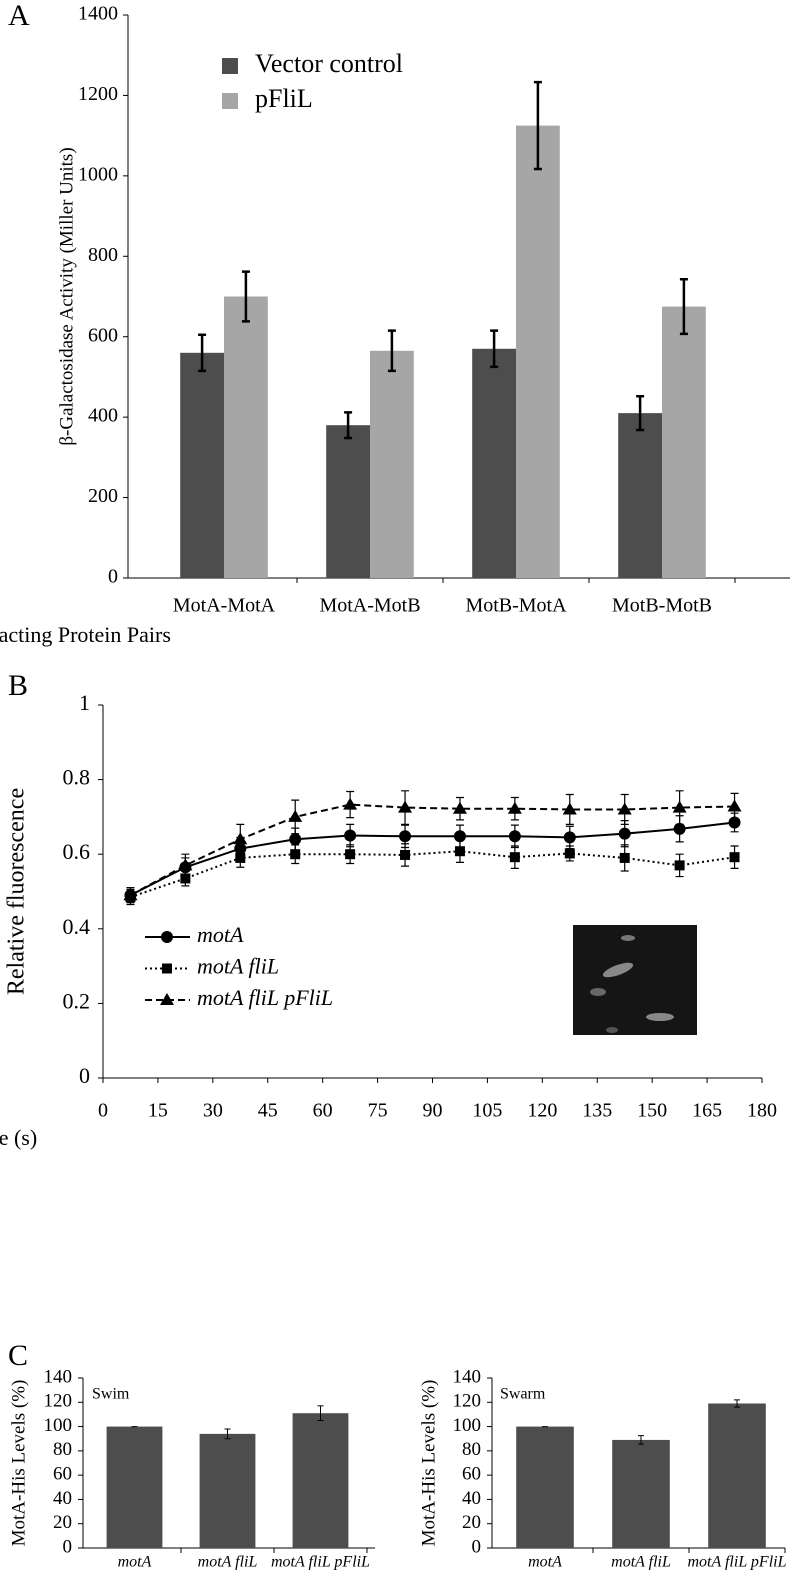  What do you see at coordinates (652, 1111) in the screenshot?
I see `x-tick-label: 150` at bounding box center [652, 1111].